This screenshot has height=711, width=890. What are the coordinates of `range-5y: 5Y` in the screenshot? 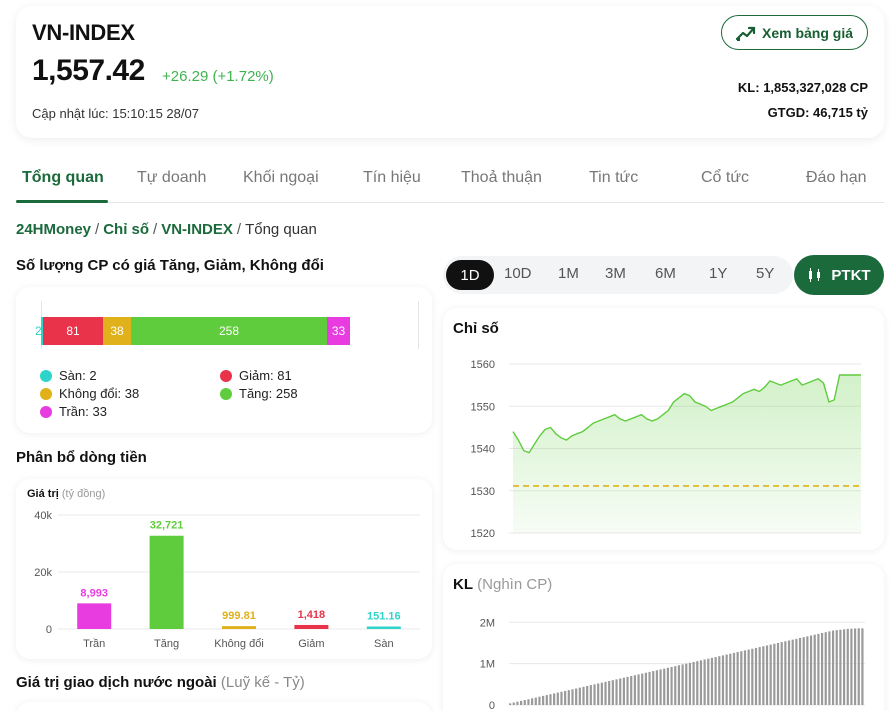 It's located at (765, 273).